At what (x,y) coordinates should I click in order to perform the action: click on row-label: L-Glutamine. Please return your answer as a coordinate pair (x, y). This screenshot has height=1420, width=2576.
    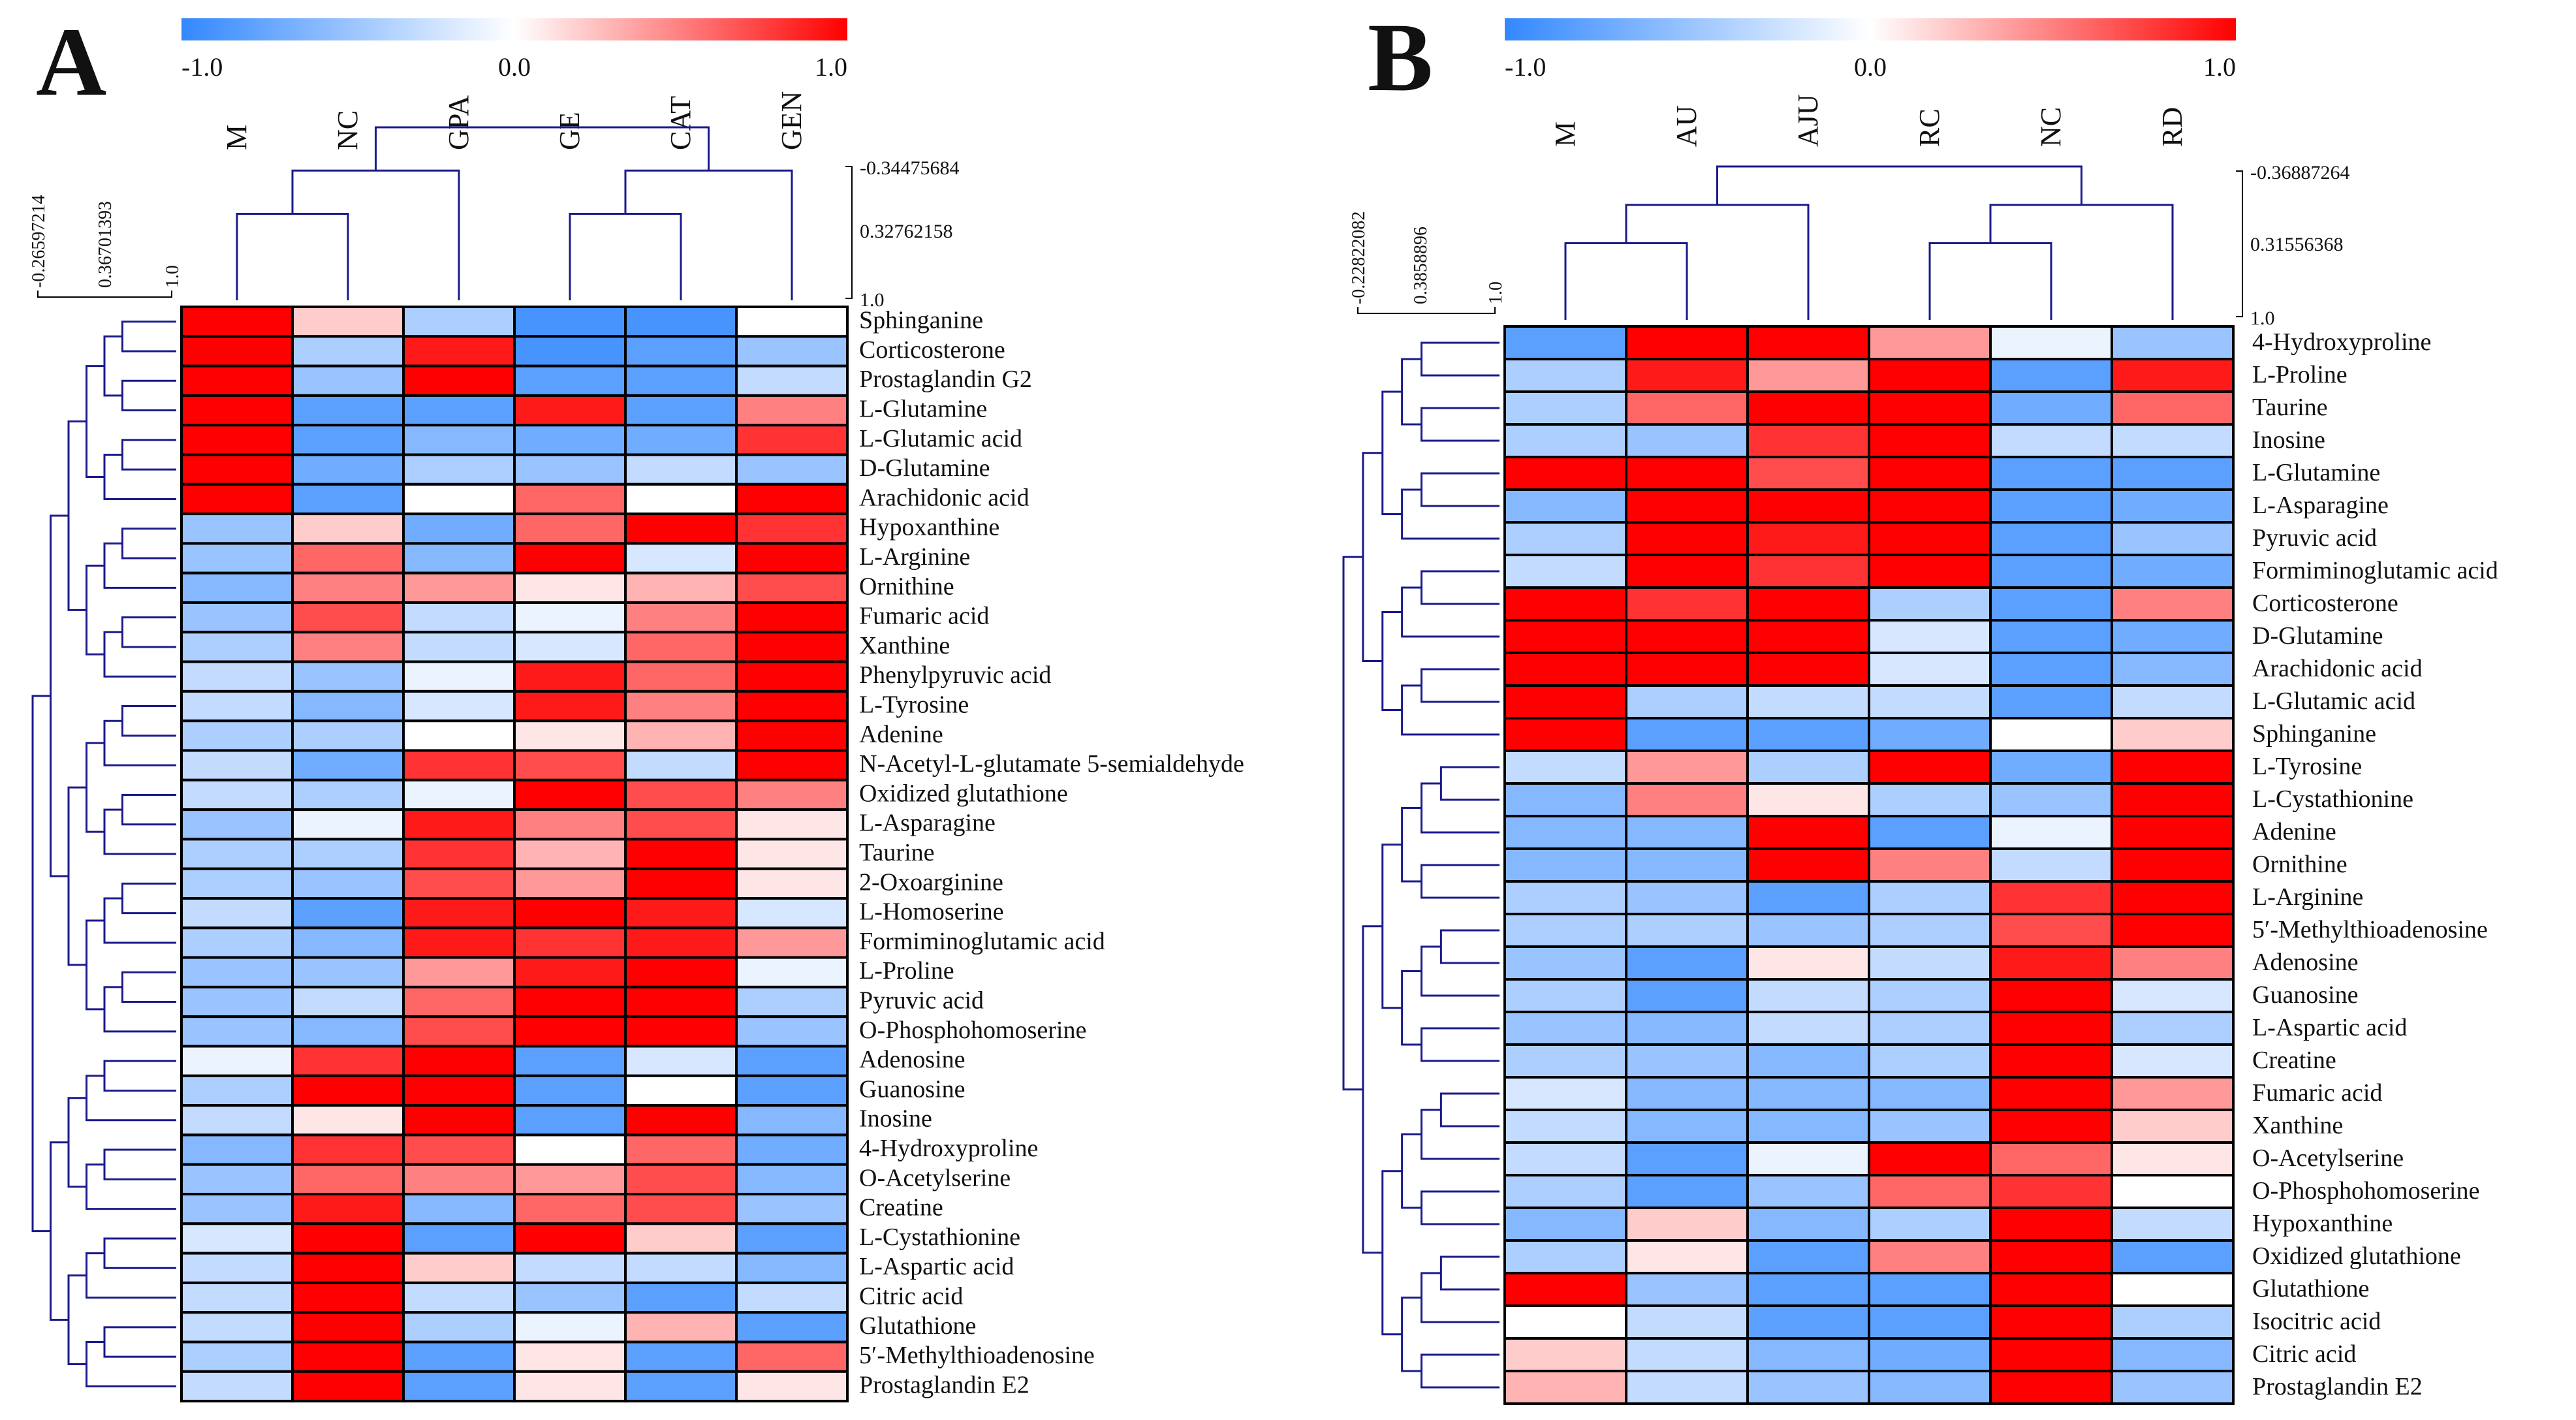
    Looking at the image, I should click on (2316, 473).